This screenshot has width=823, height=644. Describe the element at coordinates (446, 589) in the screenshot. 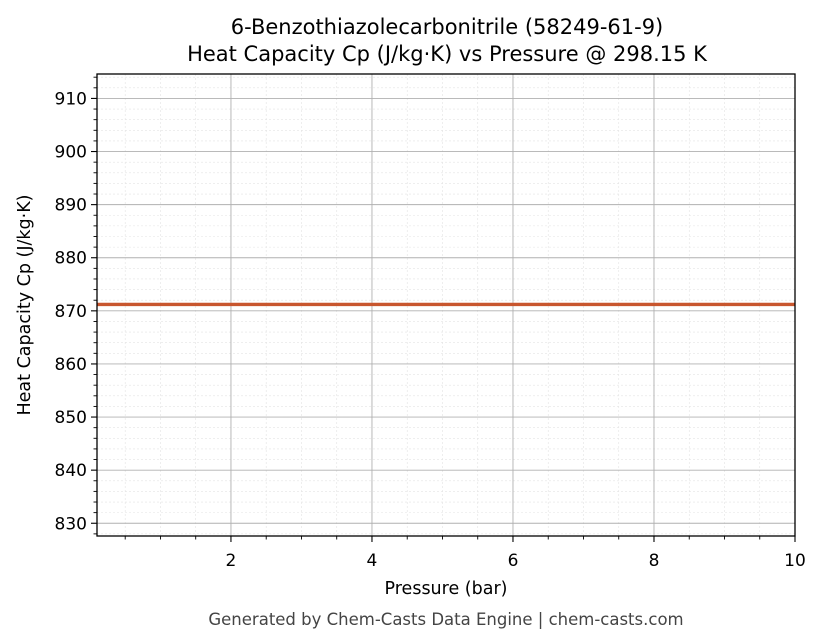

I see `x-axis-label: Pressure (bar)` at that location.